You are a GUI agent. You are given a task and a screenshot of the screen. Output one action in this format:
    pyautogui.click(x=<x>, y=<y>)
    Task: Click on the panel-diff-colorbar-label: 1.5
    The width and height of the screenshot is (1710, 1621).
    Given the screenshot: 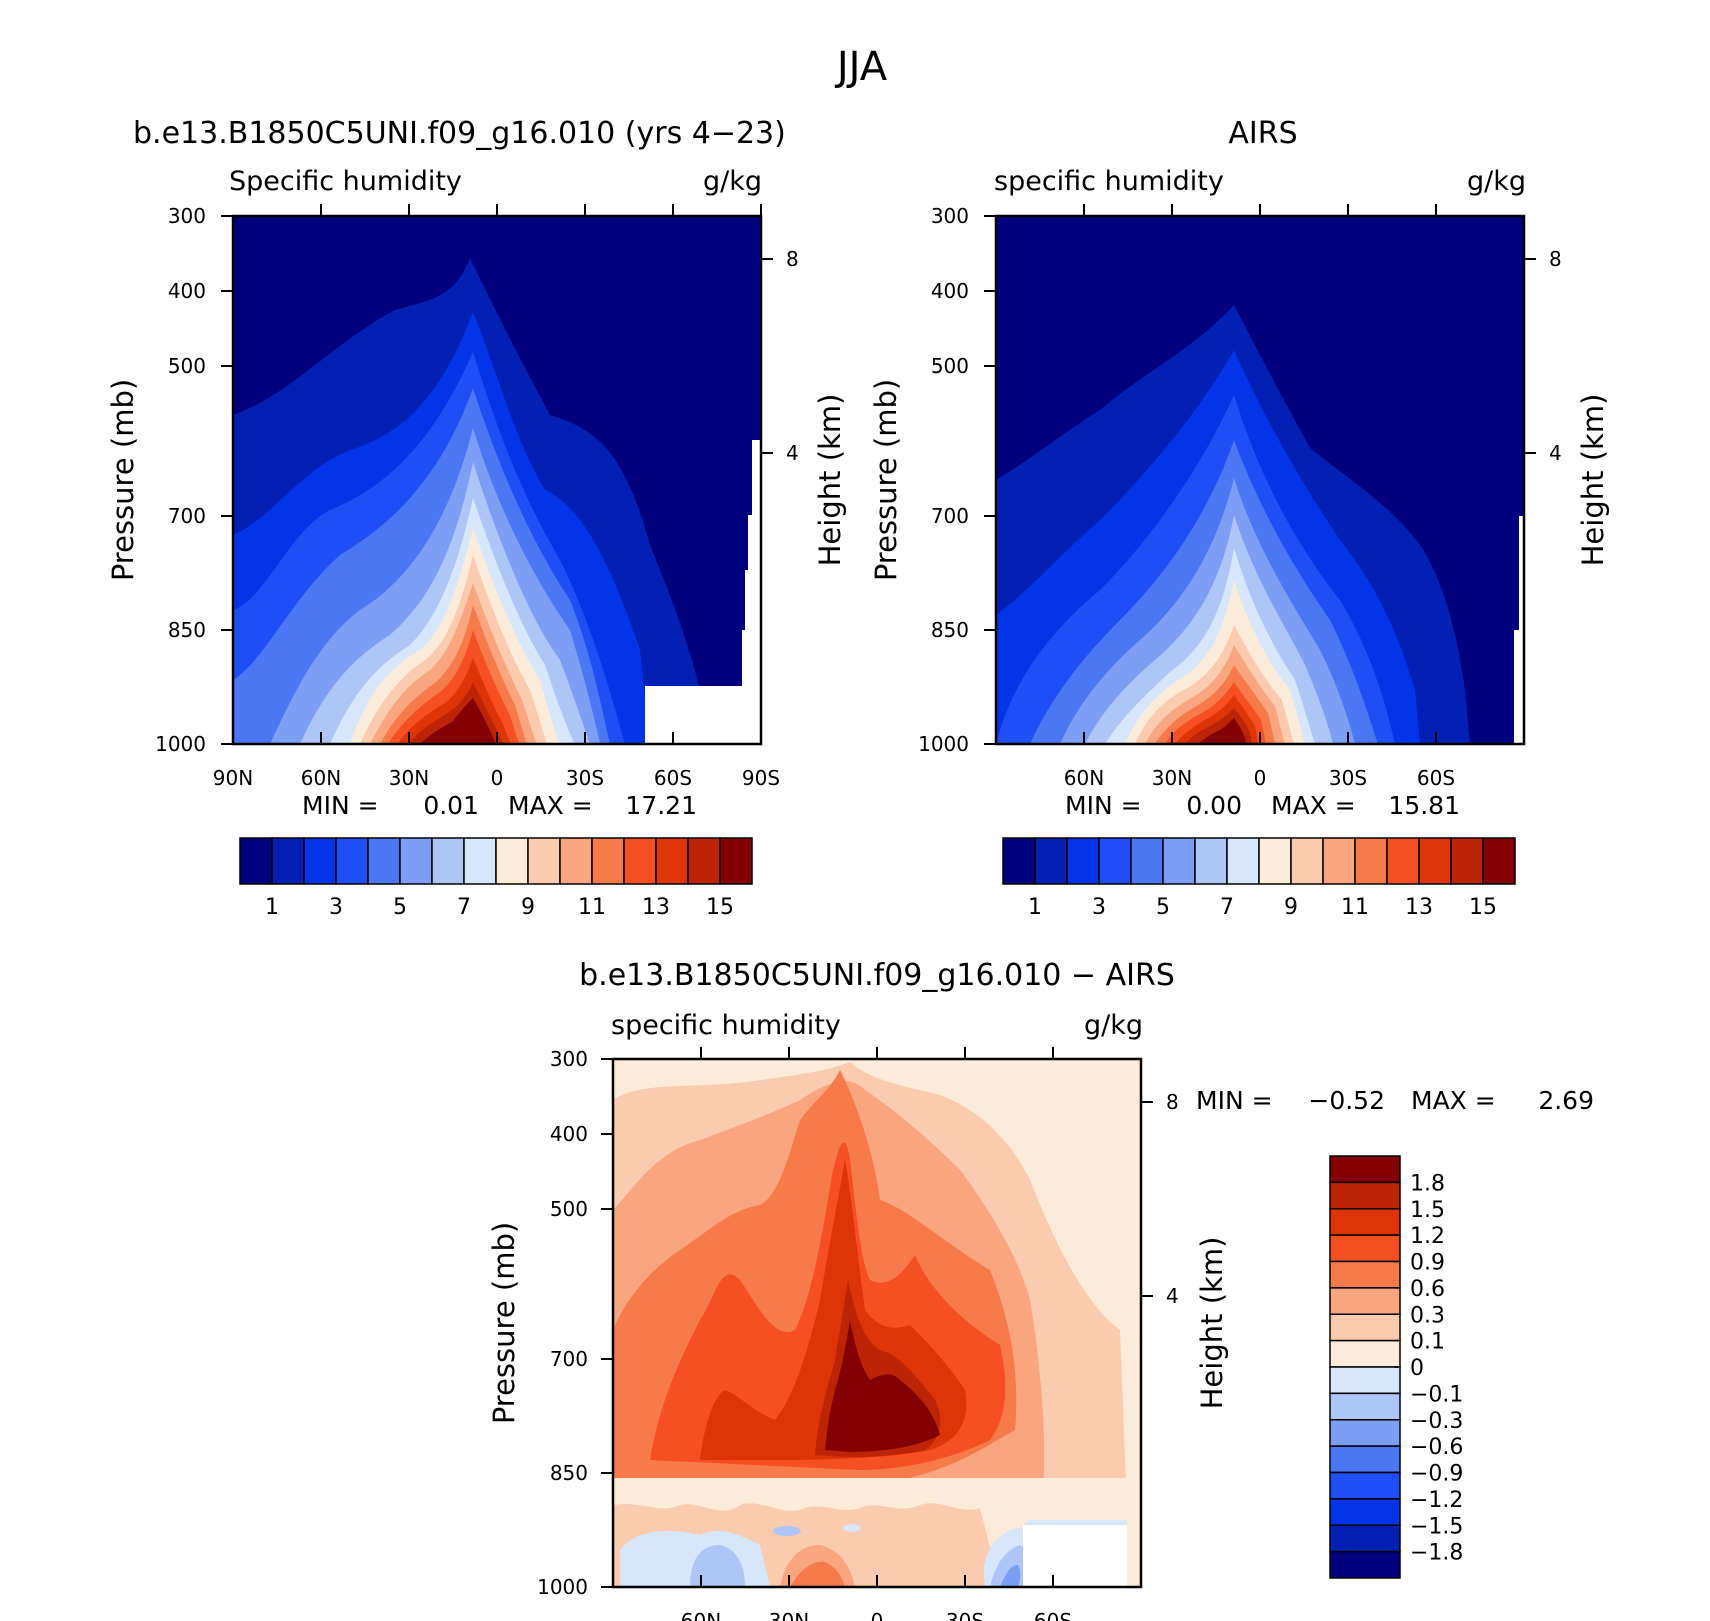 What is the action you would take?
    pyautogui.click(x=1427, y=1210)
    